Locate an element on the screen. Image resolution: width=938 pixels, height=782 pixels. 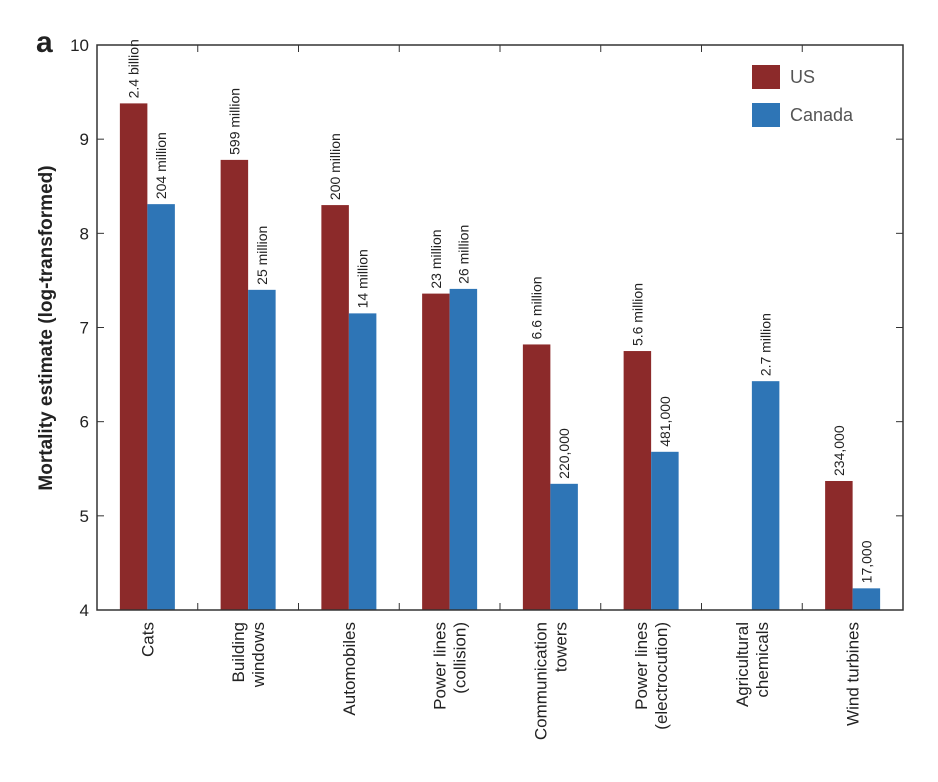
value-label: 17,000 is located at coordinates (866, 561).